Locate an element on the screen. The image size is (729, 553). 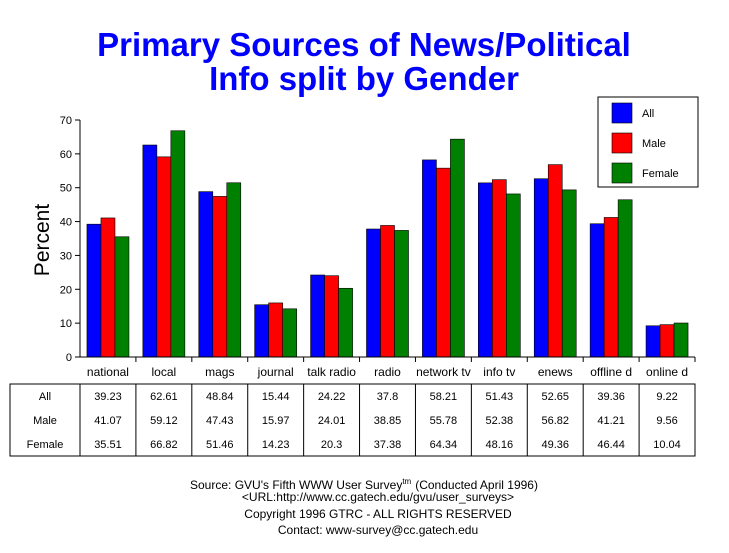
table-cell: 48.16 is located at coordinates (500, 445).